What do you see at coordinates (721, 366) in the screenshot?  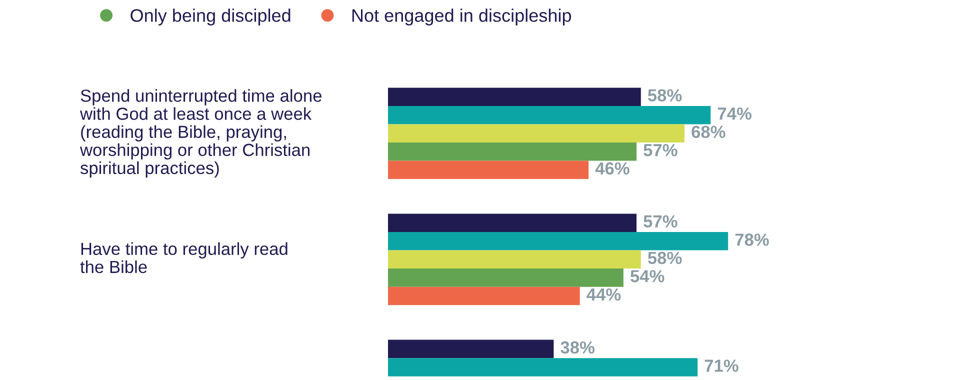 I see `data-label: 71%` at bounding box center [721, 366].